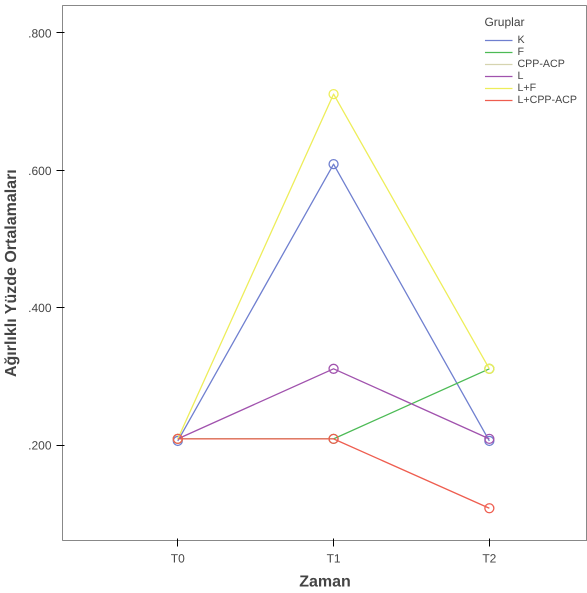 This screenshot has width=587, height=593. I want to click on x-tick-label: T0, so click(178, 559).